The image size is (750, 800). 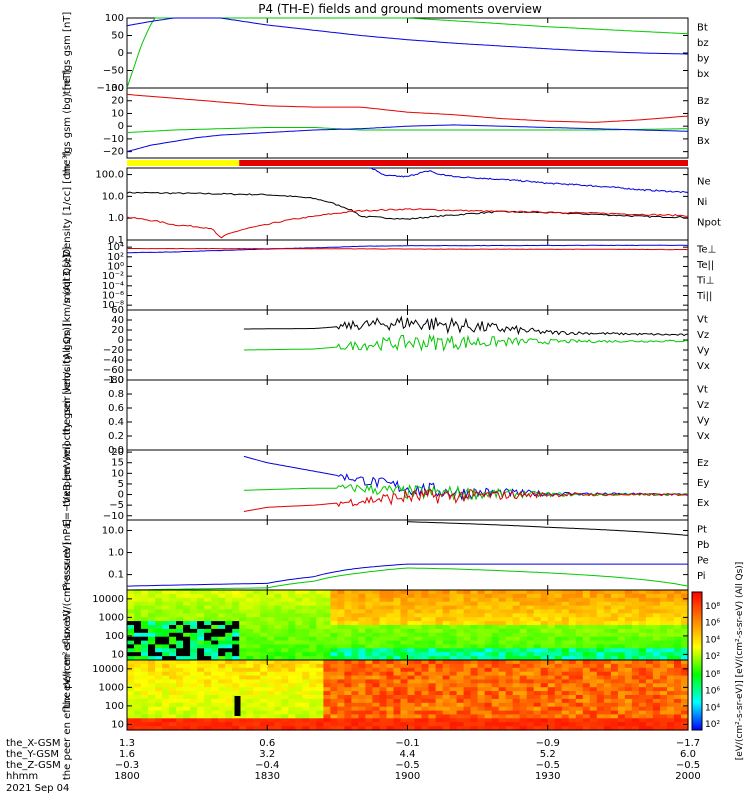 What do you see at coordinates (703, 503) in the screenshot?
I see `legend-entry: Ex` at bounding box center [703, 503].